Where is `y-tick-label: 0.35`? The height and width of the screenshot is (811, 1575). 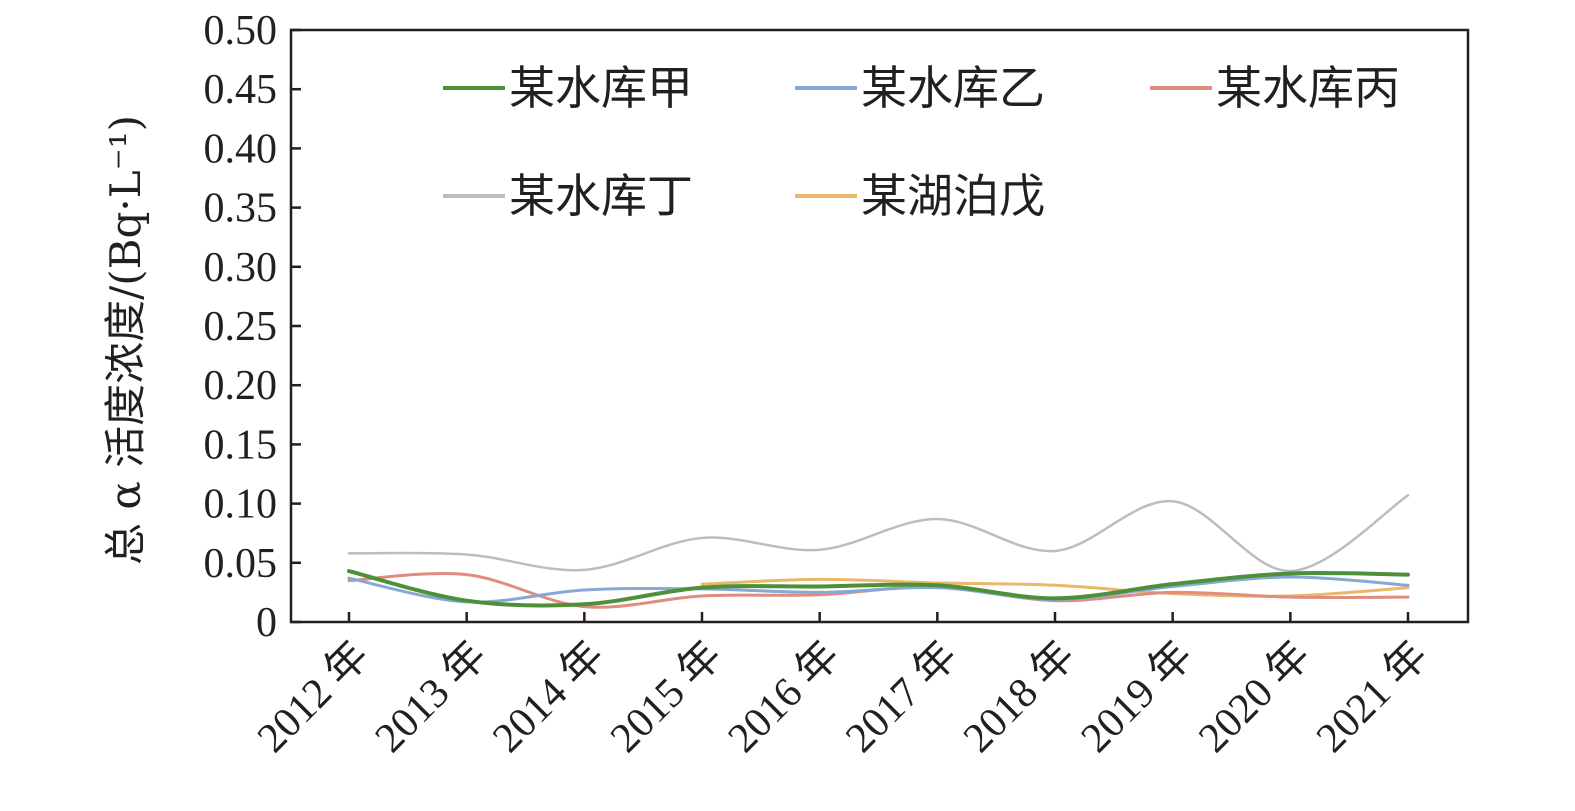 y-tick-label: 0.35 is located at coordinates (241, 209).